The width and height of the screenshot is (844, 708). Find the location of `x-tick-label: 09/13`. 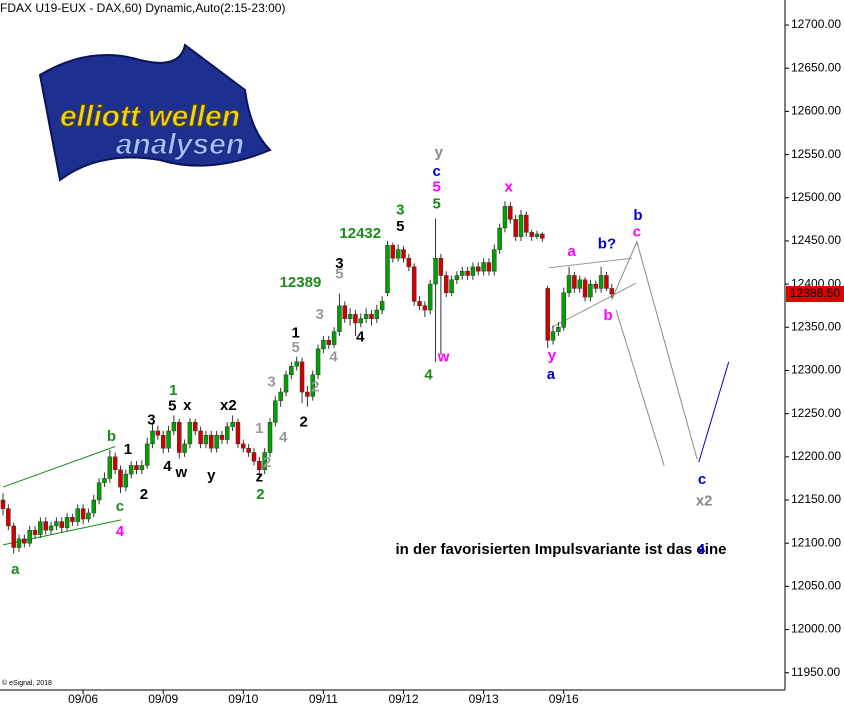

x-tick-label: 09/13 is located at coordinates (484, 699).